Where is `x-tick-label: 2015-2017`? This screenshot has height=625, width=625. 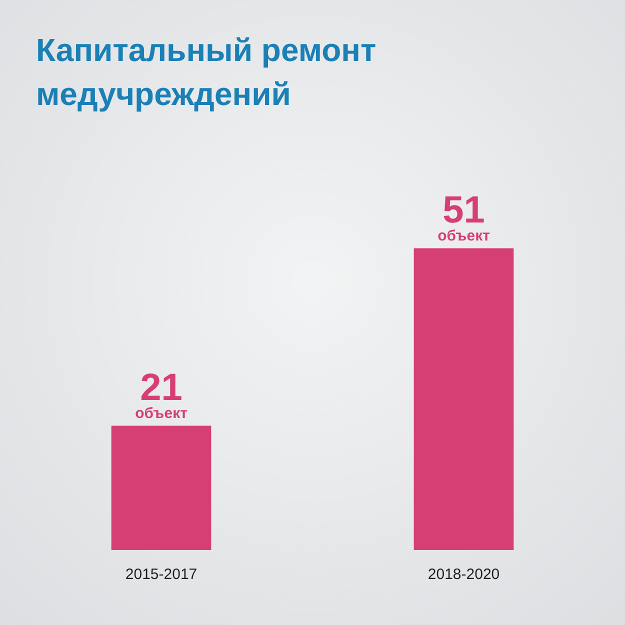
x-tick-label: 2015-2017 is located at coordinates (161, 575).